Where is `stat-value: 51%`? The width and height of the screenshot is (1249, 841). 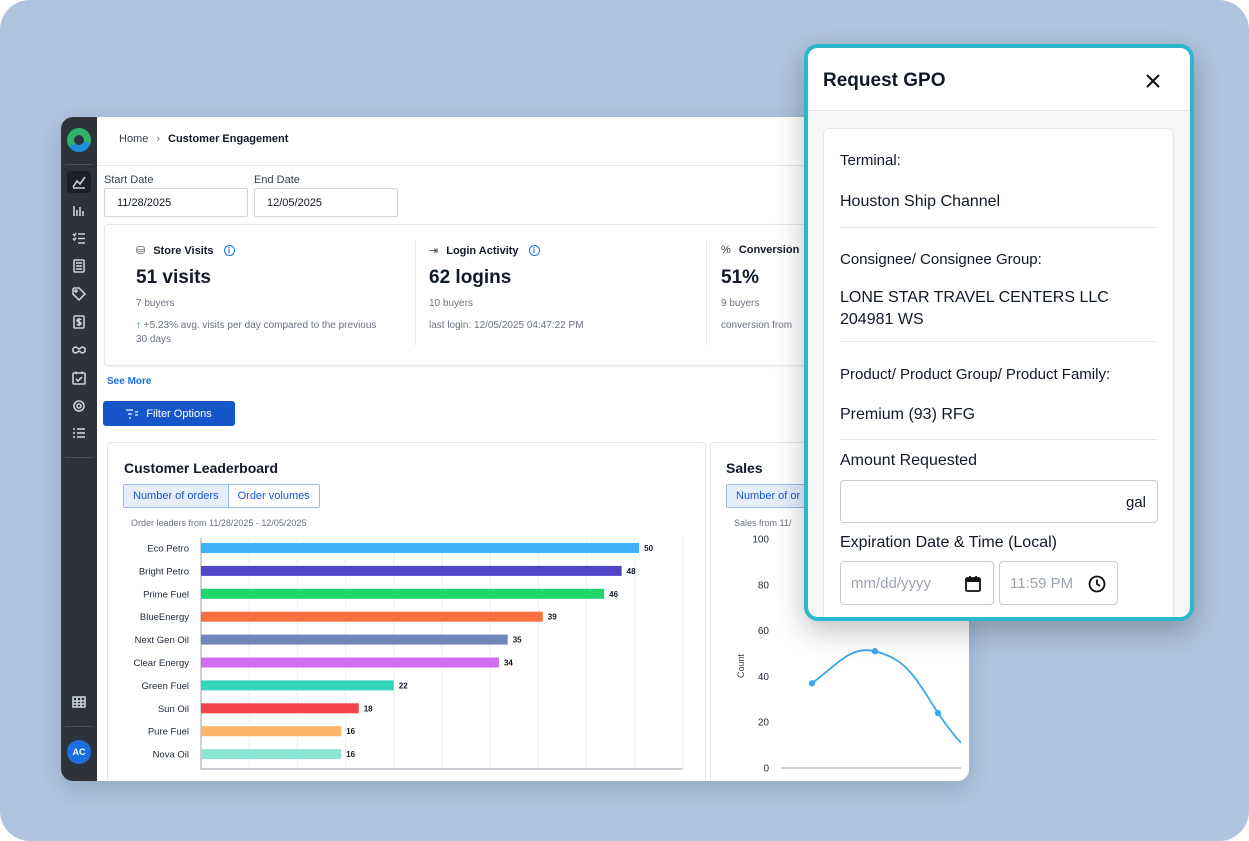 stat-value: 51% is located at coordinates (740, 277).